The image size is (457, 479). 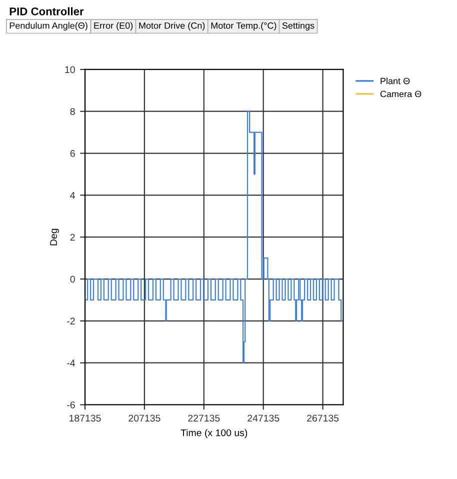 What do you see at coordinates (323, 418) in the screenshot?
I see `x-tick-label: 267135` at bounding box center [323, 418].